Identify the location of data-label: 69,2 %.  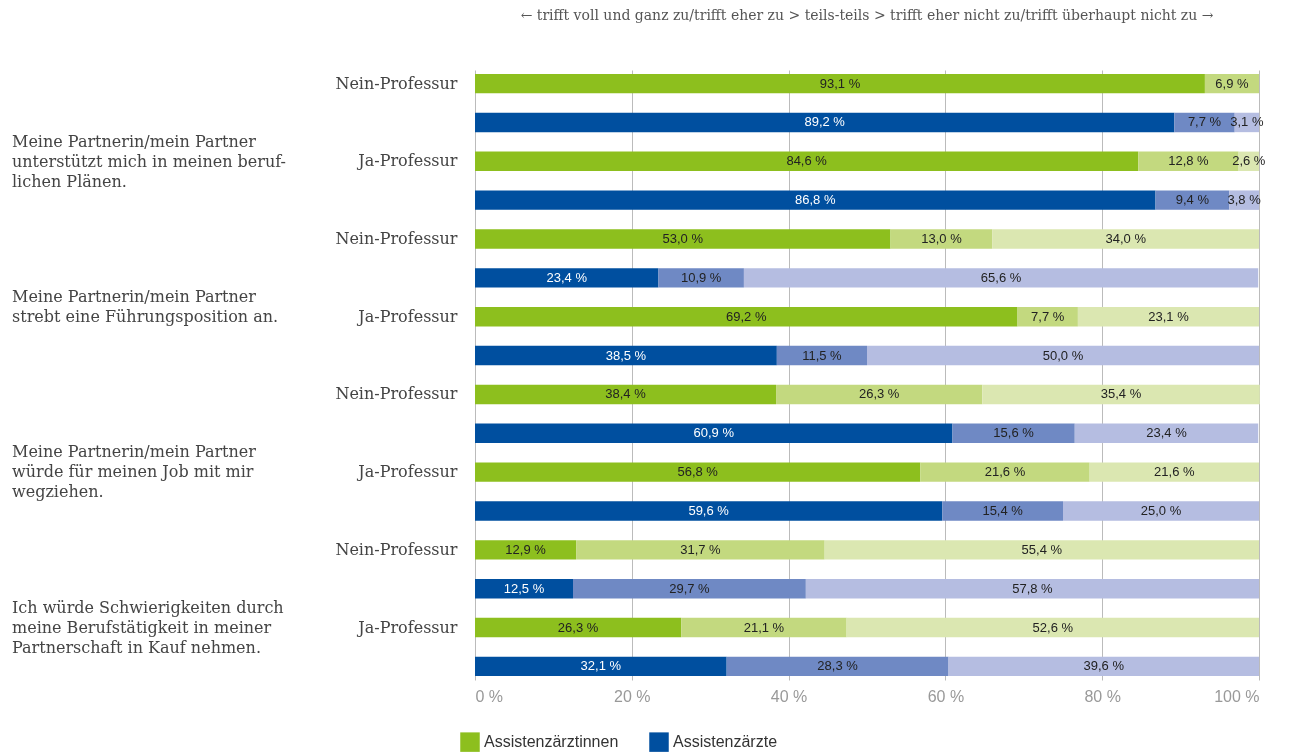
(746, 316).